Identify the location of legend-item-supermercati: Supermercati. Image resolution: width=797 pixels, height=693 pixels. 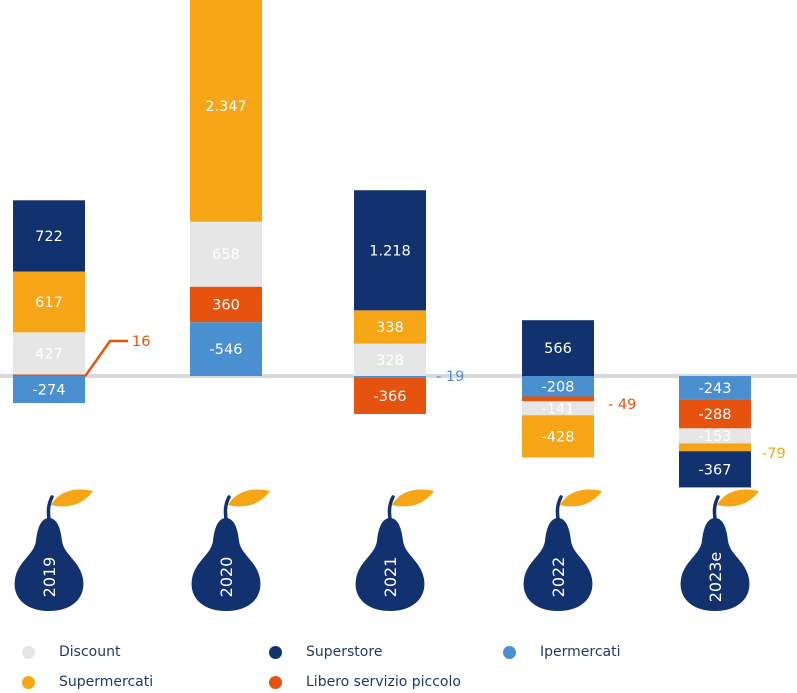
(87, 682).